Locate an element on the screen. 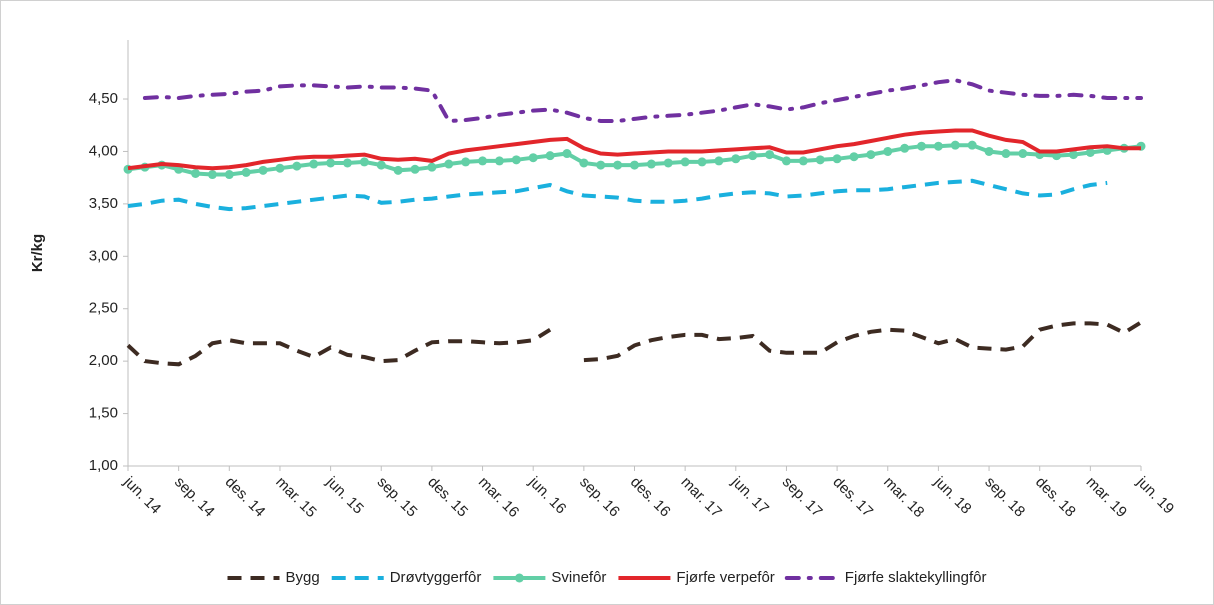 The width and height of the screenshot is (1214, 605). legend-label: Fjørfe verpefôr is located at coordinates (725, 577).